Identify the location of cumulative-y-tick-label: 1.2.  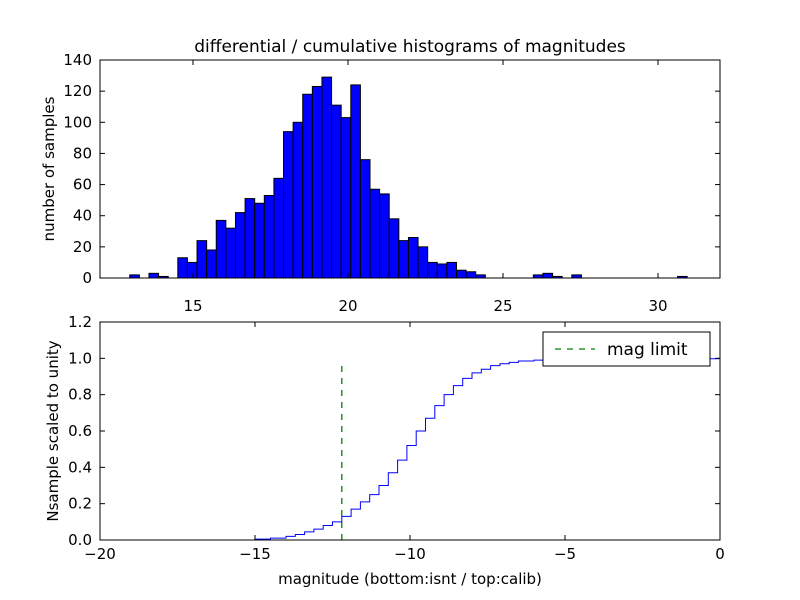
(80, 322).